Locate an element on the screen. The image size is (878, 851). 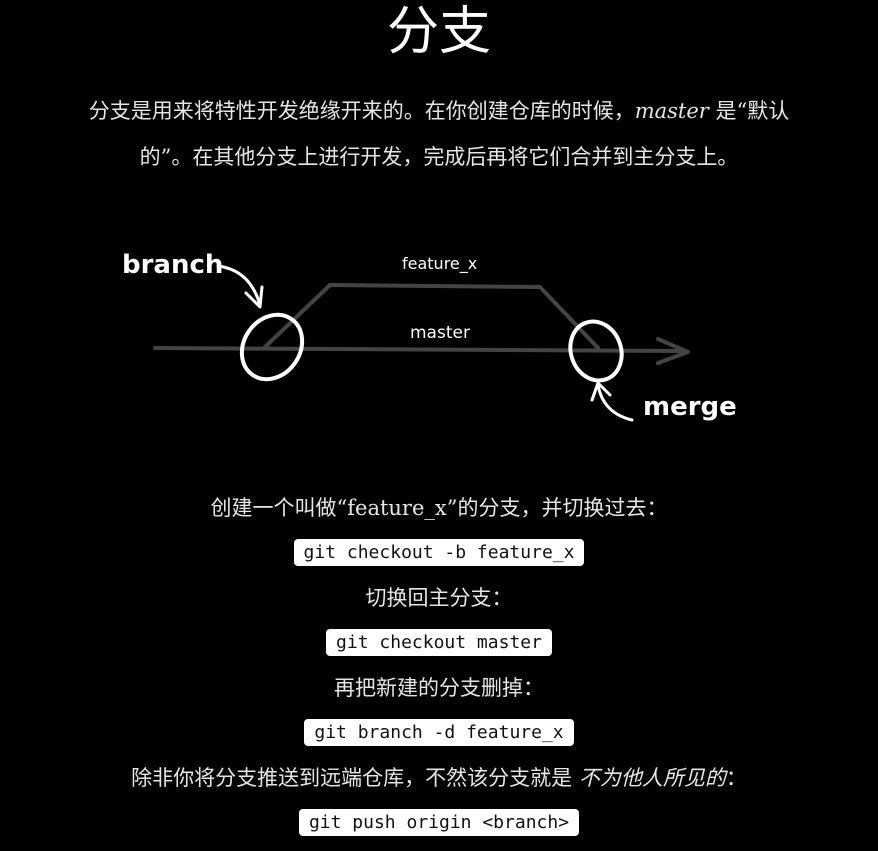
merge-pointer-arrow is located at coordinates (615, 402).